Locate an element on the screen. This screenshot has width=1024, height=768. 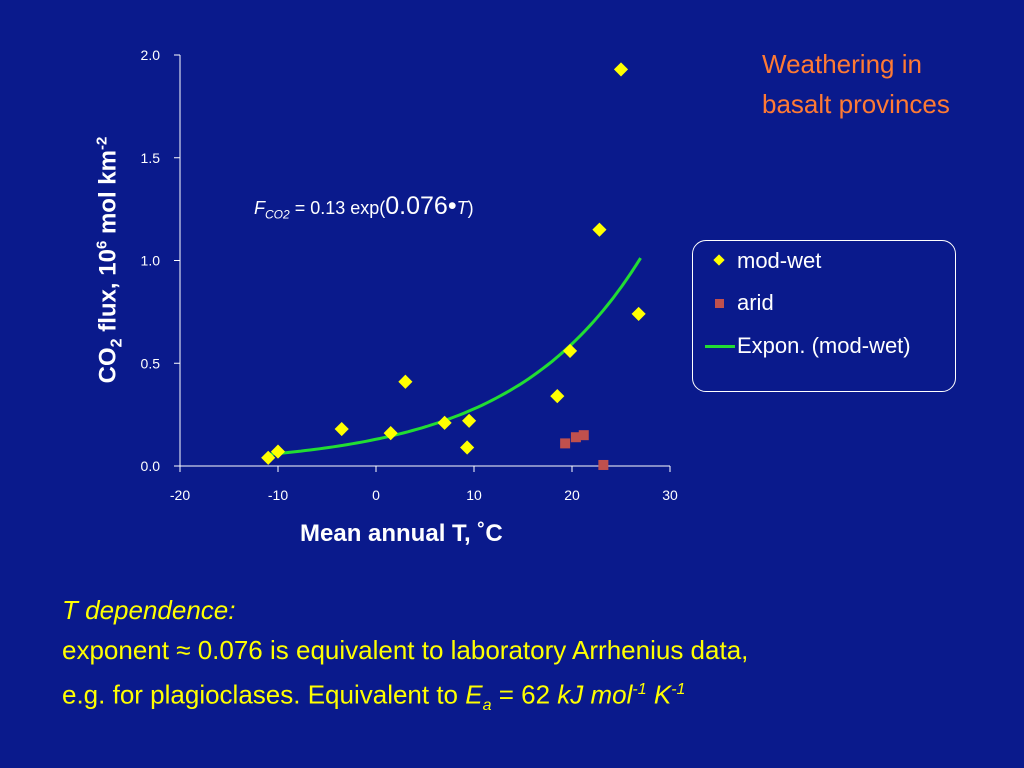
y-axis-label-sup6: 6 is located at coordinates (102, 245).